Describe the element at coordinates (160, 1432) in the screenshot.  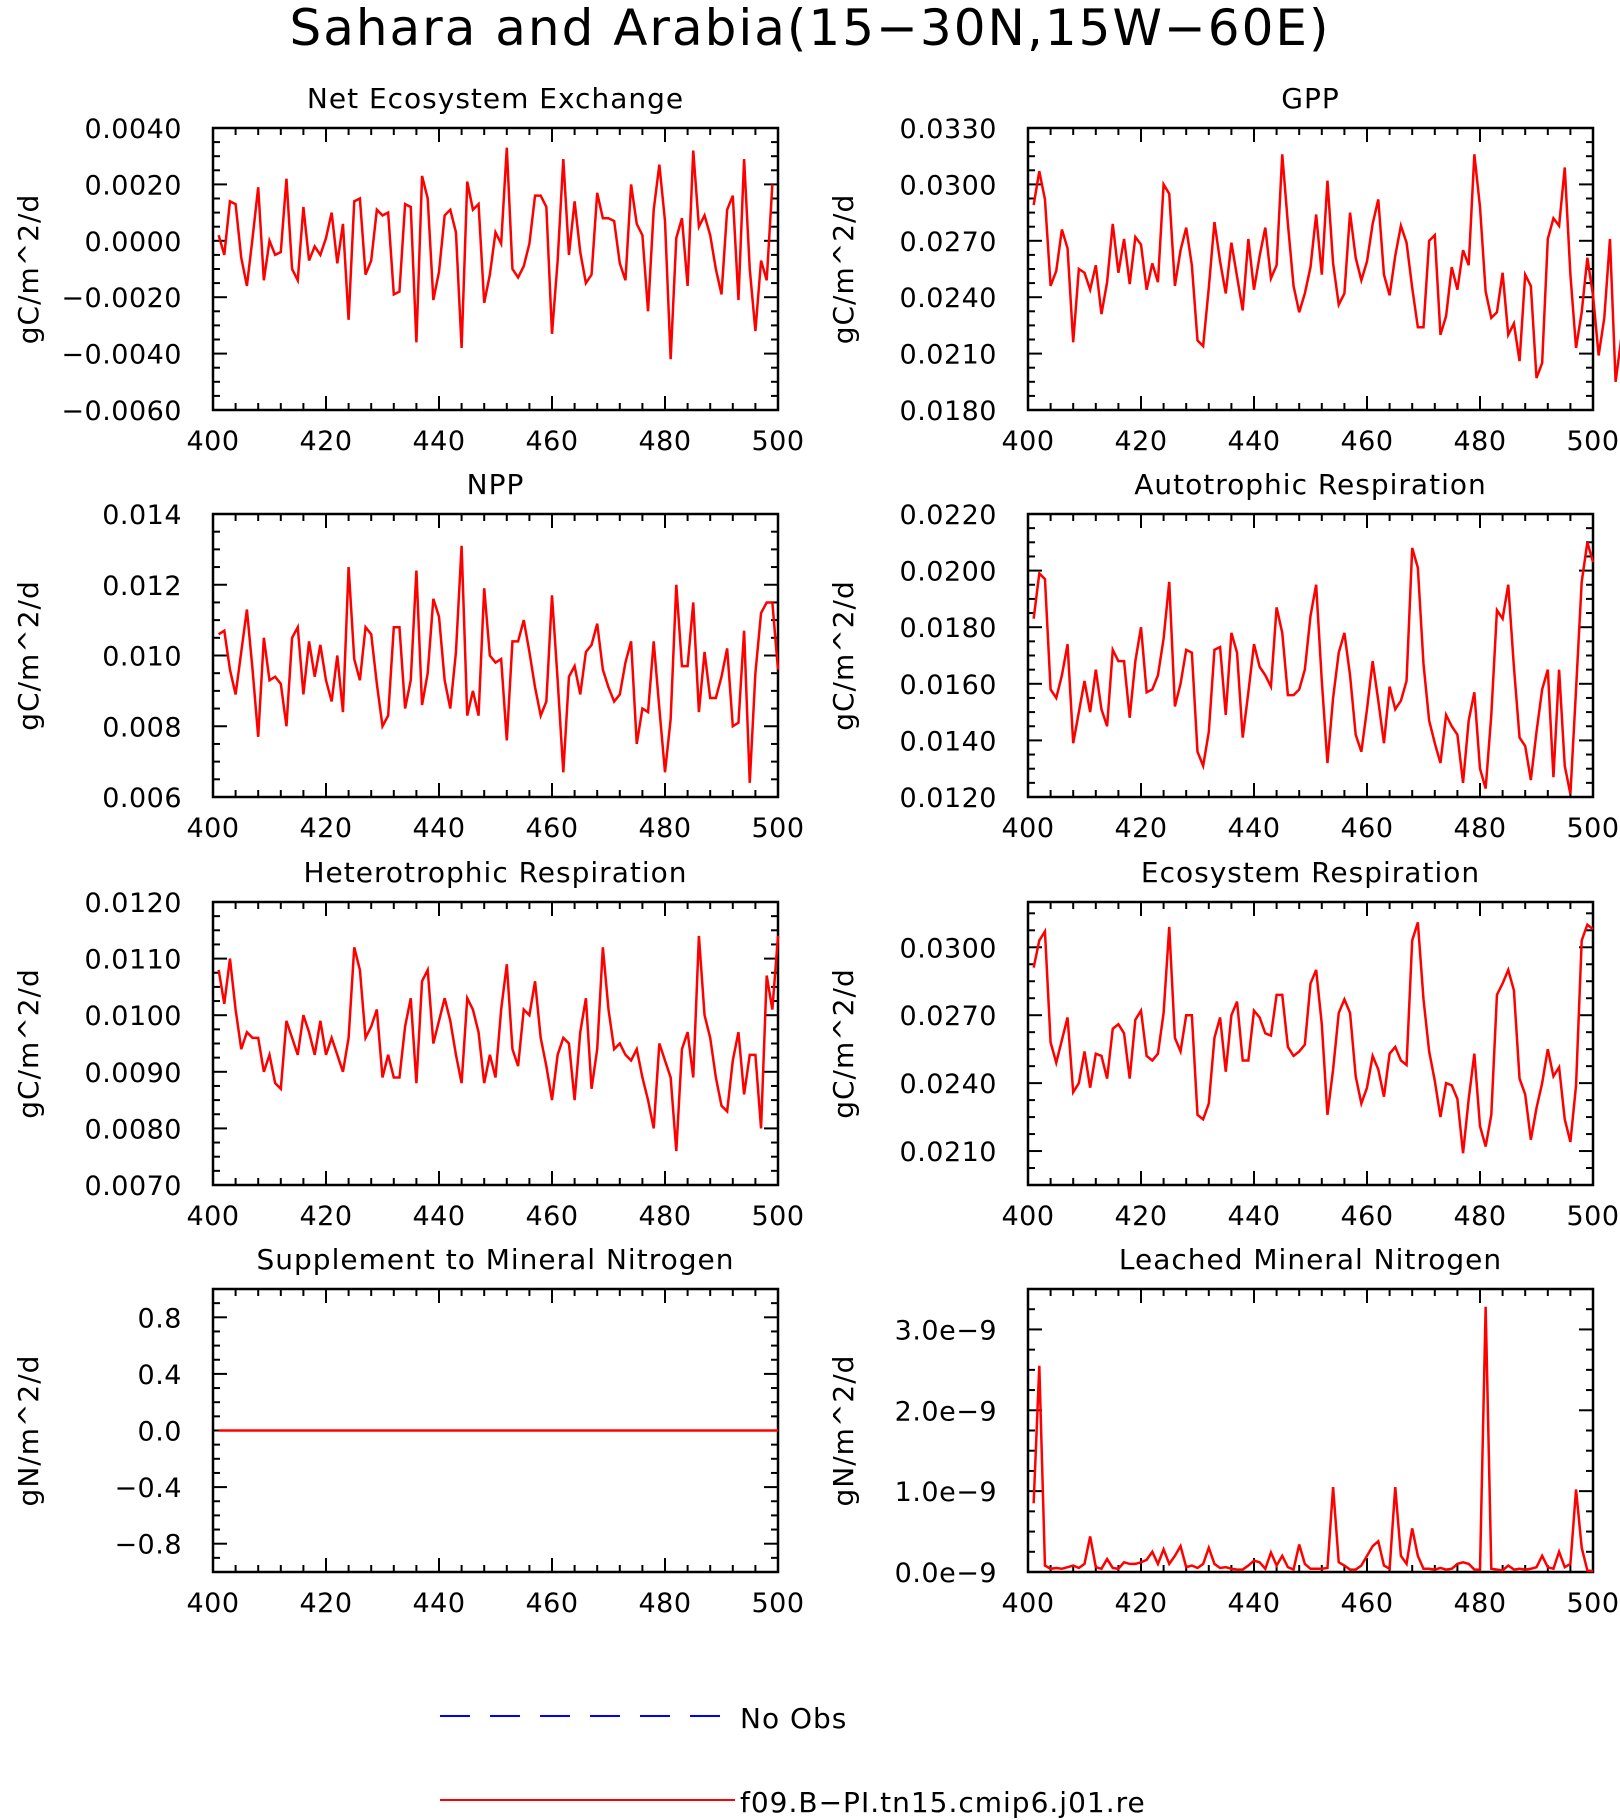
I see `y-tick-label: 0.0` at that location.